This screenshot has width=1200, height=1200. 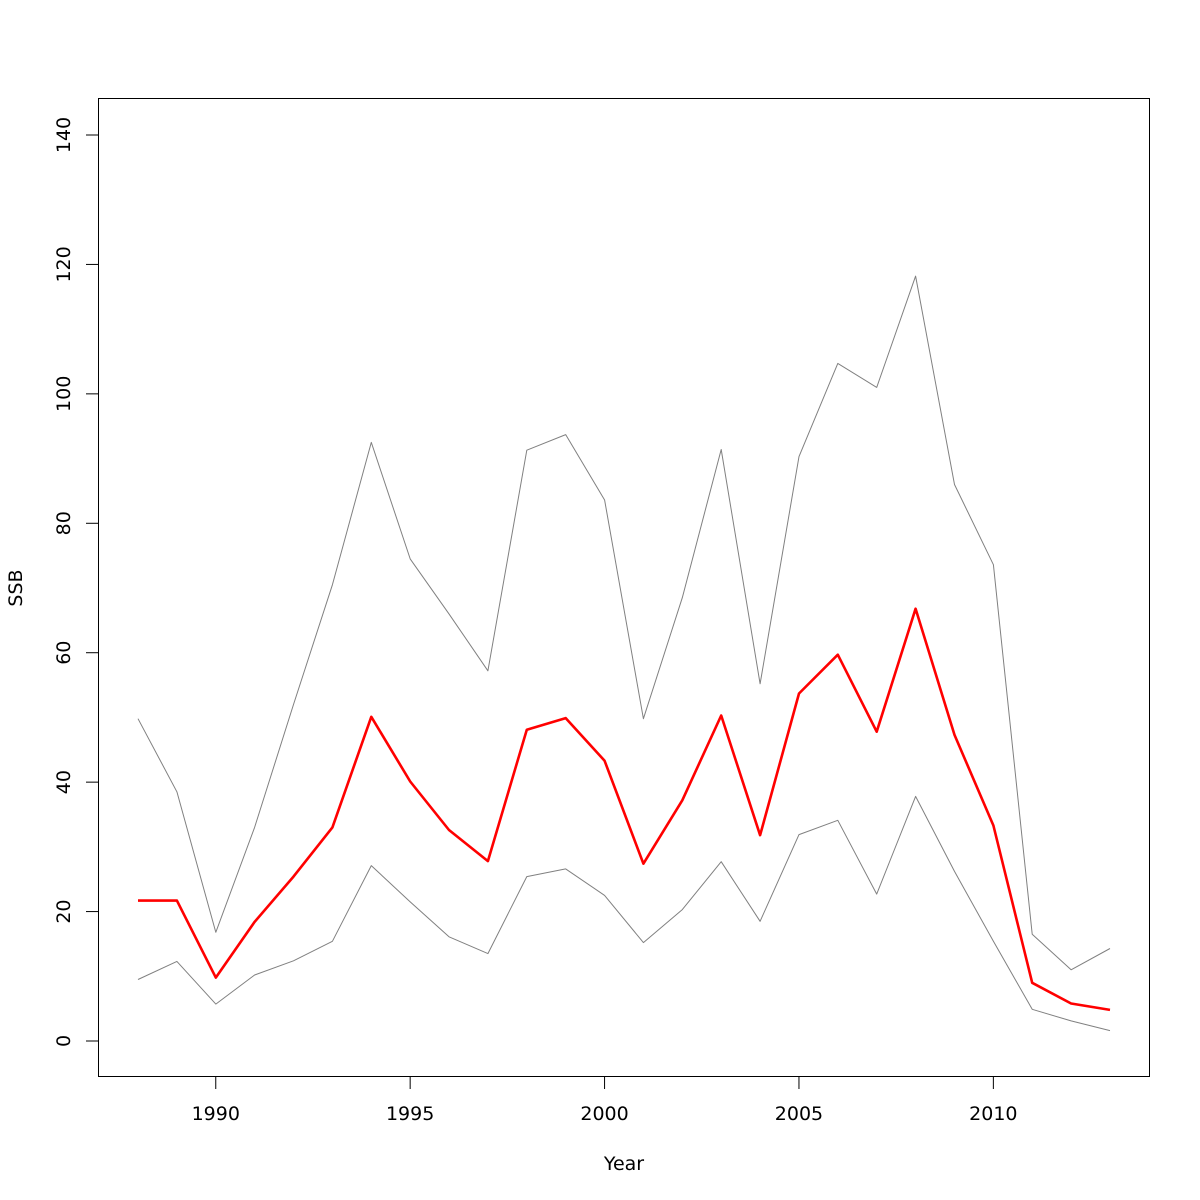 I want to click on y-tick-label: 40, so click(x=64, y=782).